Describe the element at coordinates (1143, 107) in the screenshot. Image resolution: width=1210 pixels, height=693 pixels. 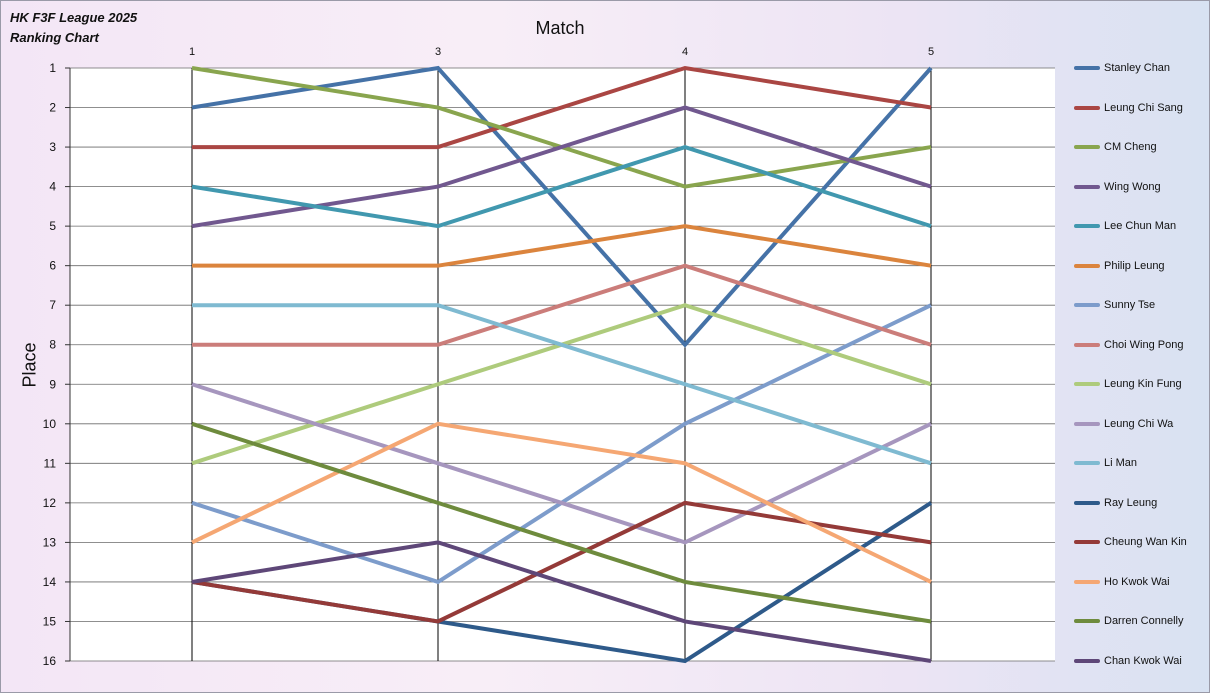
I see `legend-label: Leung Chi Sang` at that location.